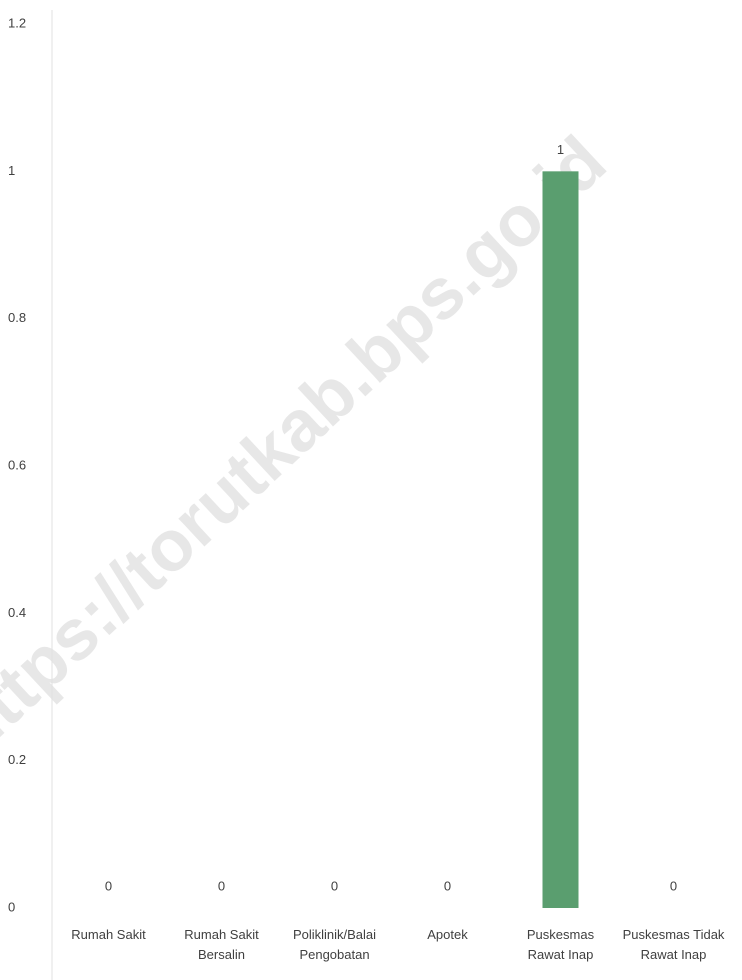 The width and height of the screenshot is (742, 980). Describe the element at coordinates (17, 22) in the screenshot. I see `y-tick-label: 1.2` at that location.